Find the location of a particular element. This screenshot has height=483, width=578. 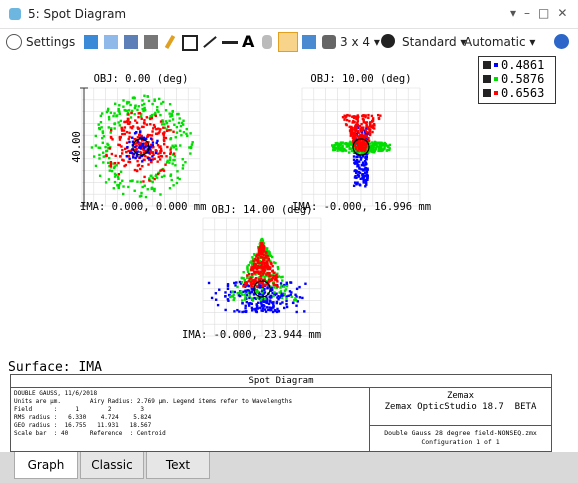

scale-label: 40.00 is located at coordinates (77, 147).